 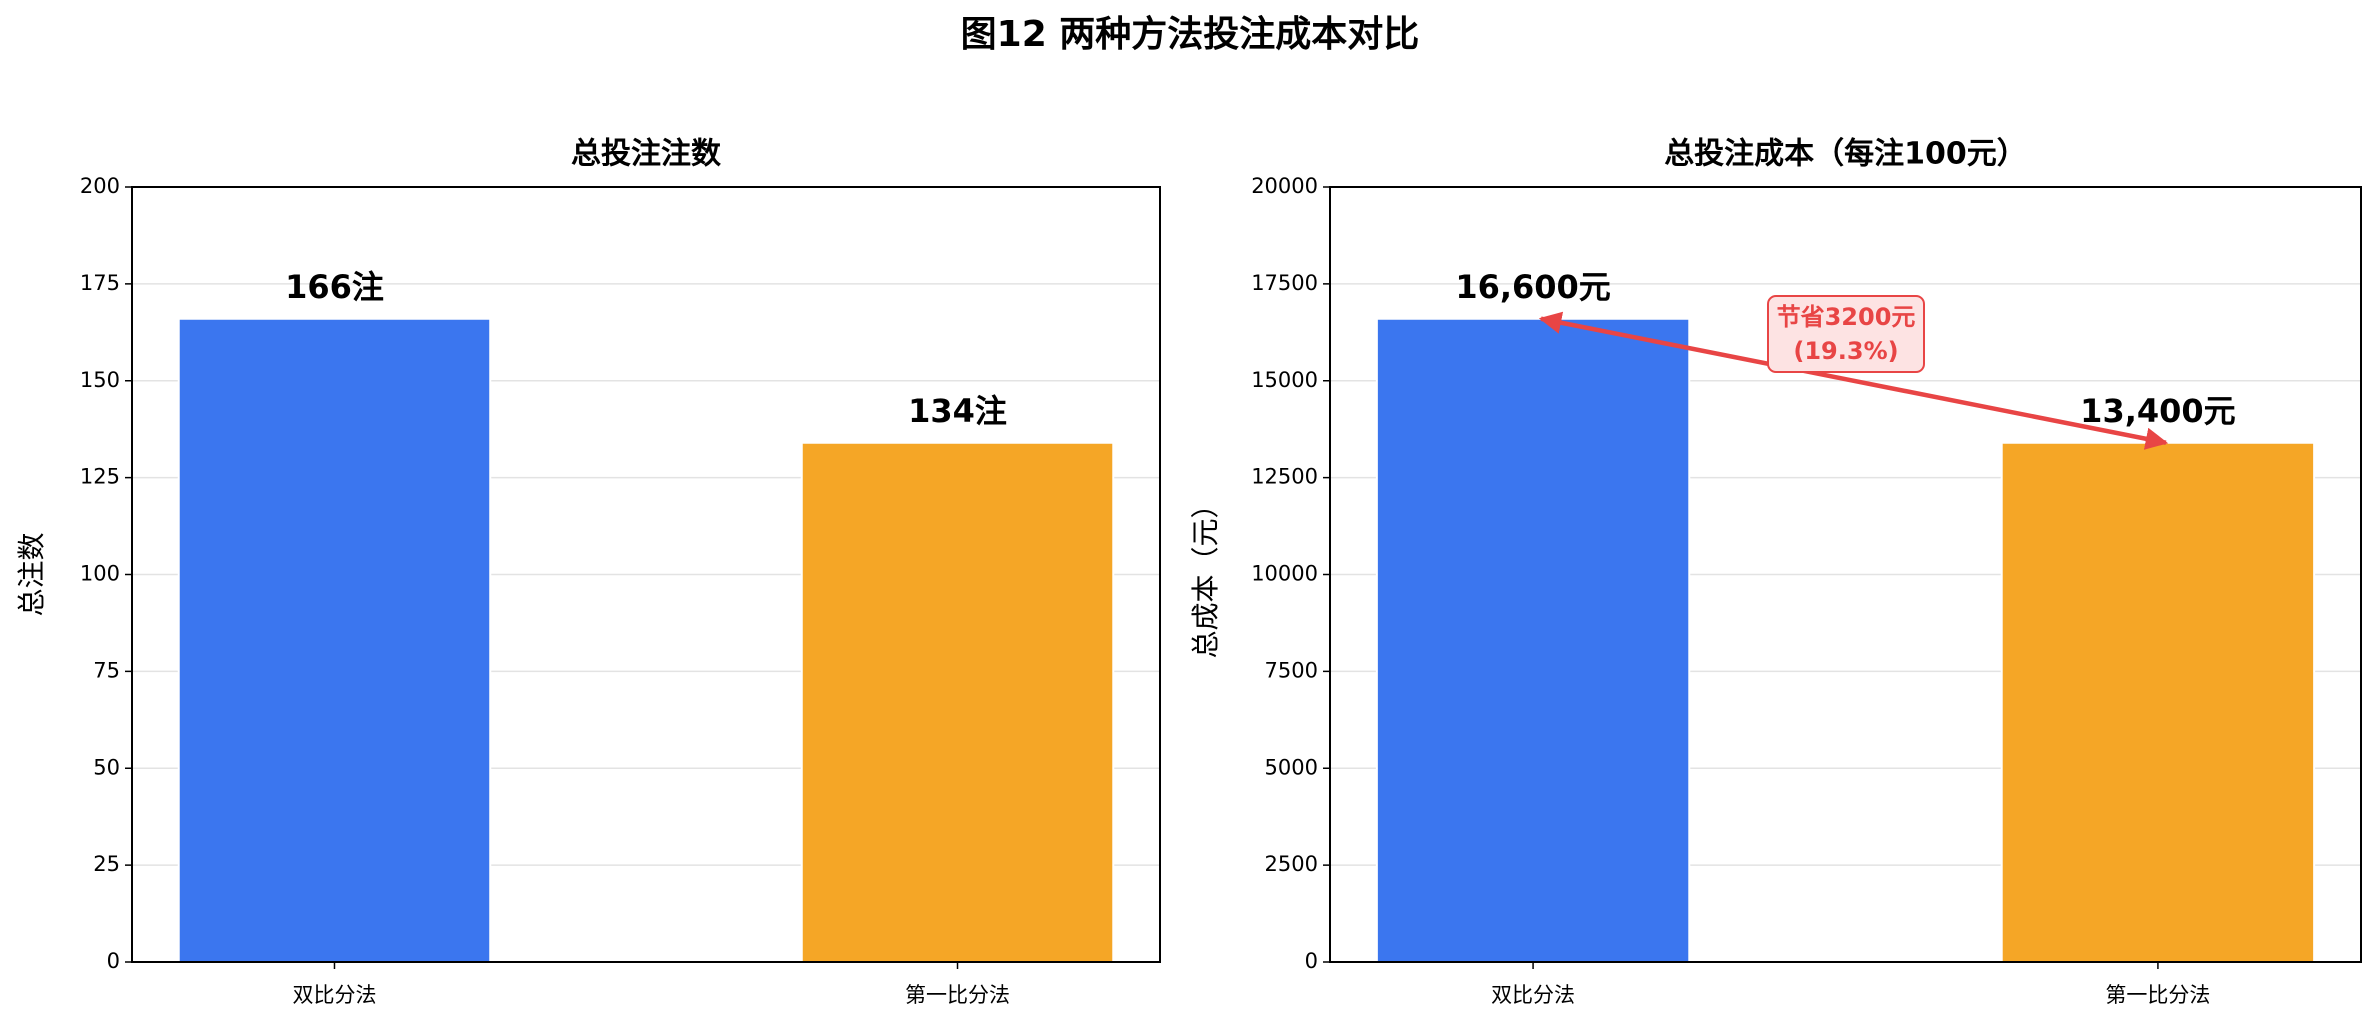 What do you see at coordinates (1291, 670) in the screenshot?
I see `y-tick-label: 7500` at bounding box center [1291, 670].